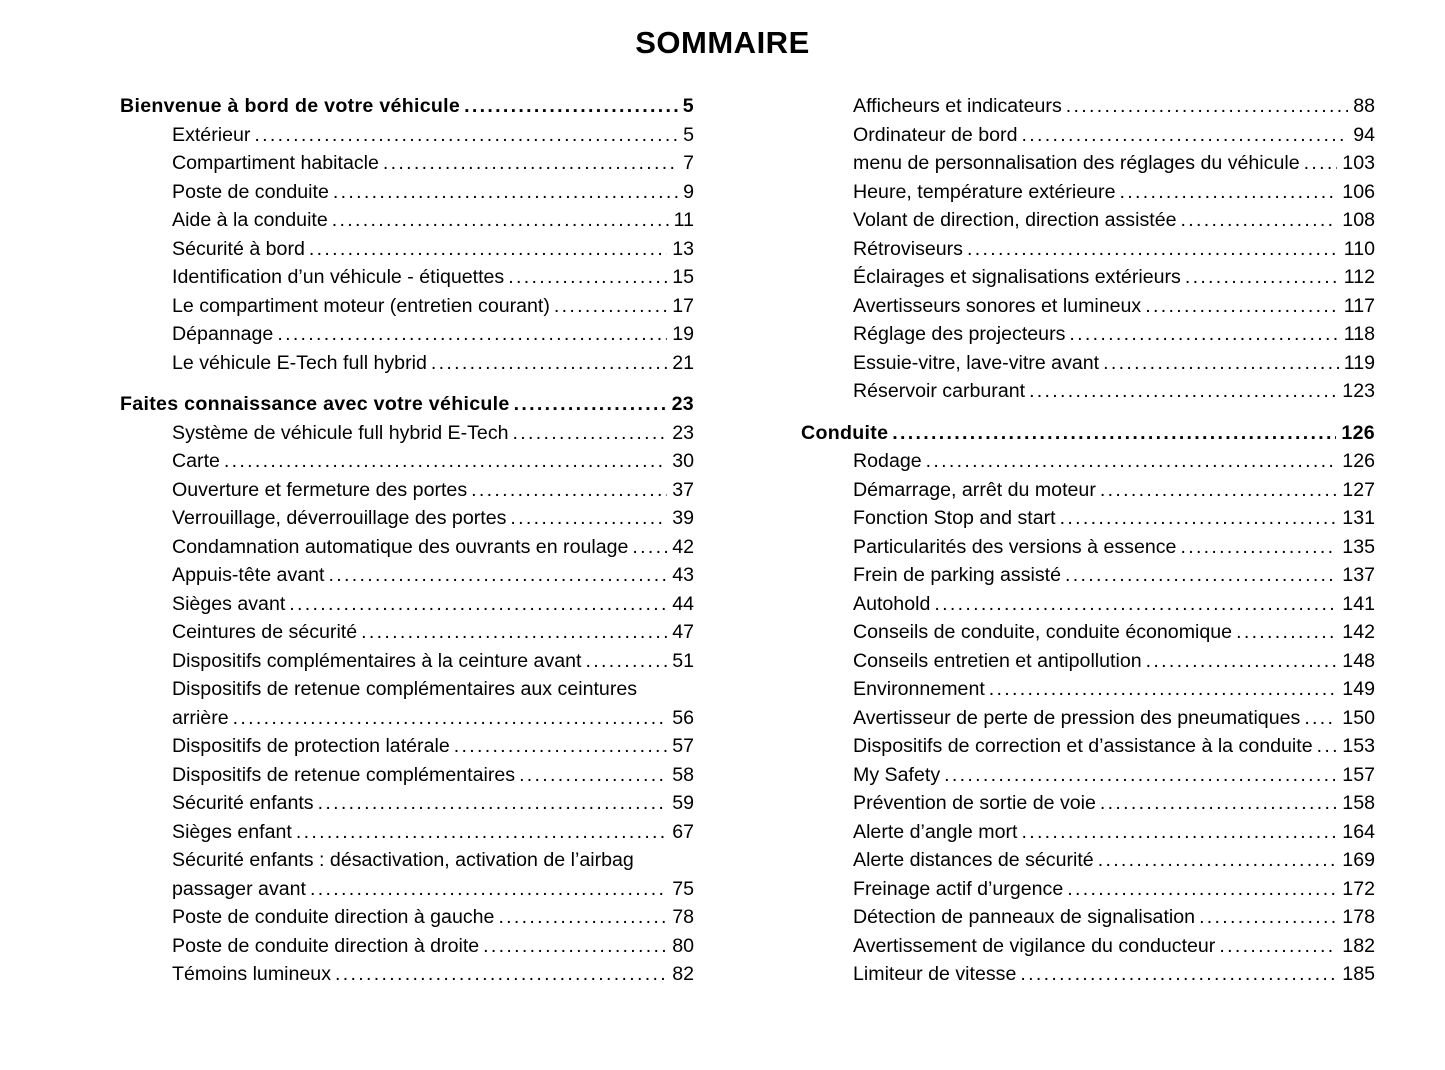 This screenshot has height=1070, width=1445. I want to click on toc-page-number: 59, so click(683, 803).